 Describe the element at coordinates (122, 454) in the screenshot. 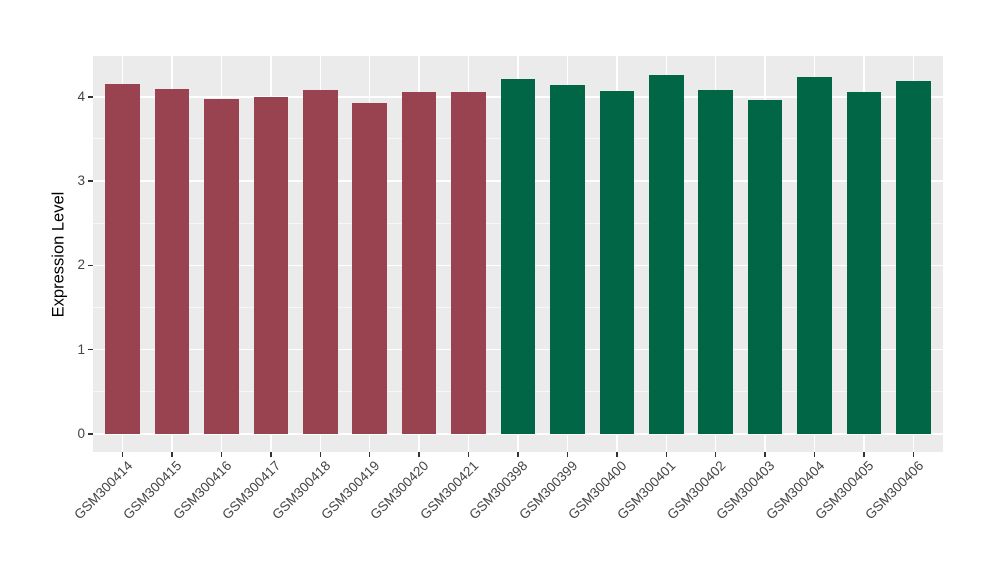

I see `x-tick-mark-GSM300414` at that location.